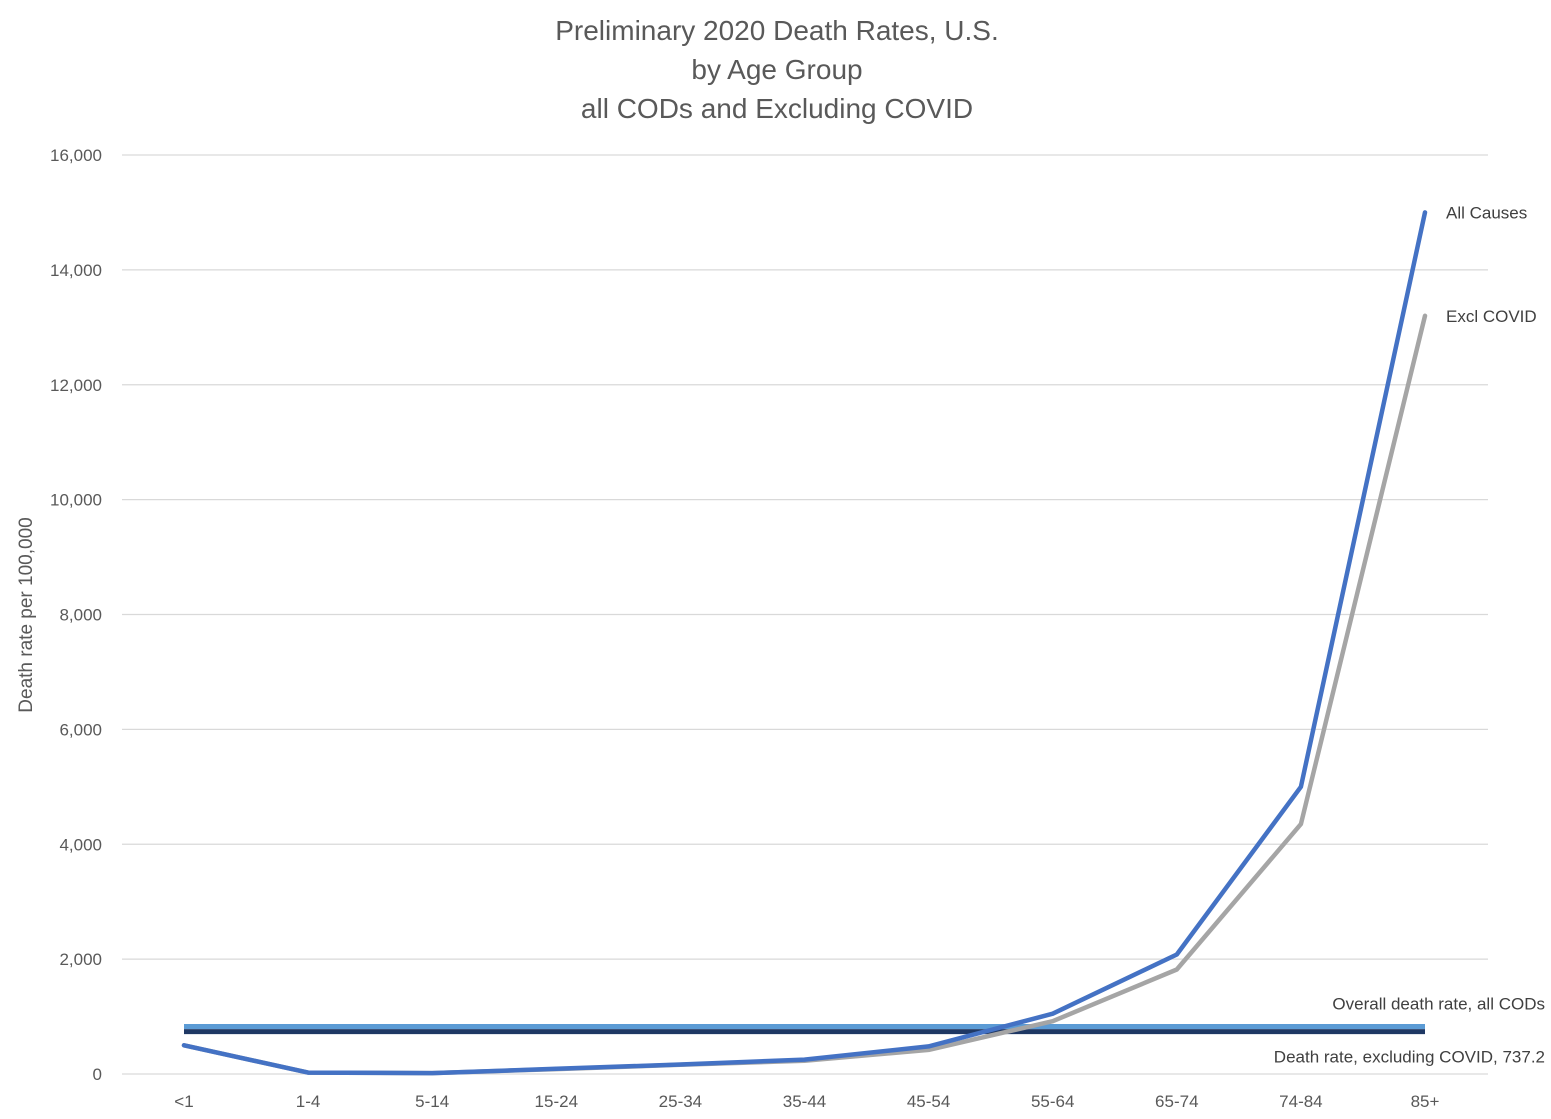  What do you see at coordinates (1409, 1057) in the screenshot?
I see `reference-line-label: Death rate, excluding COVID, 737.2` at bounding box center [1409, 1057].